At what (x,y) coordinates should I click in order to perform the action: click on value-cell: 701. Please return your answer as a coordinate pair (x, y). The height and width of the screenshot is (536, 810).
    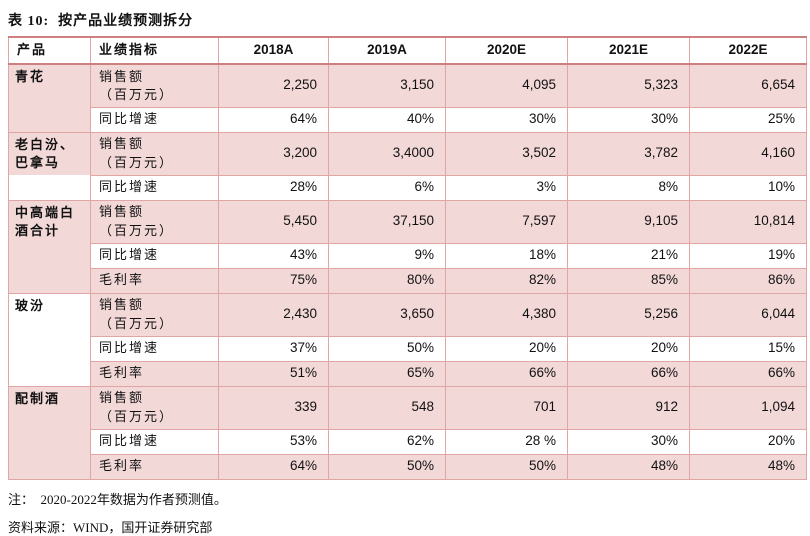
    Looking at the image, I should click on (506, 407).